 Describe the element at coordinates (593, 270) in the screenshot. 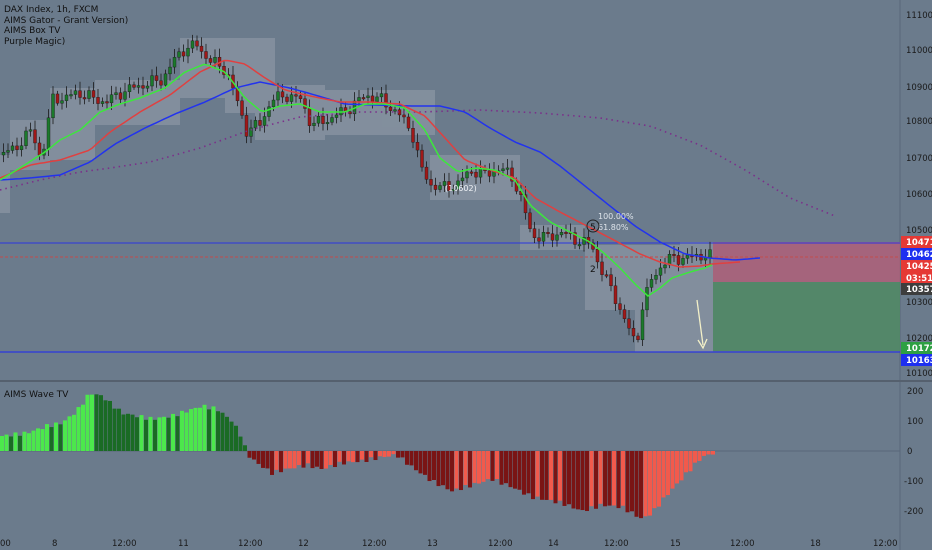

I see `wave-2-label: 2` at that location.